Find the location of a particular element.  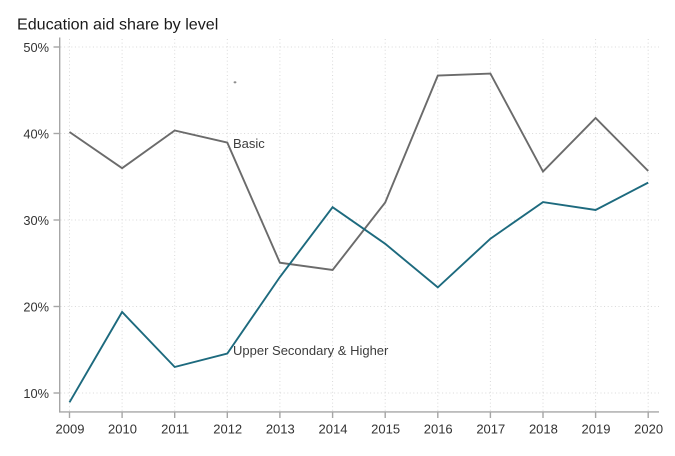

svg-text: 2019 is located at coordinates (596, 429).